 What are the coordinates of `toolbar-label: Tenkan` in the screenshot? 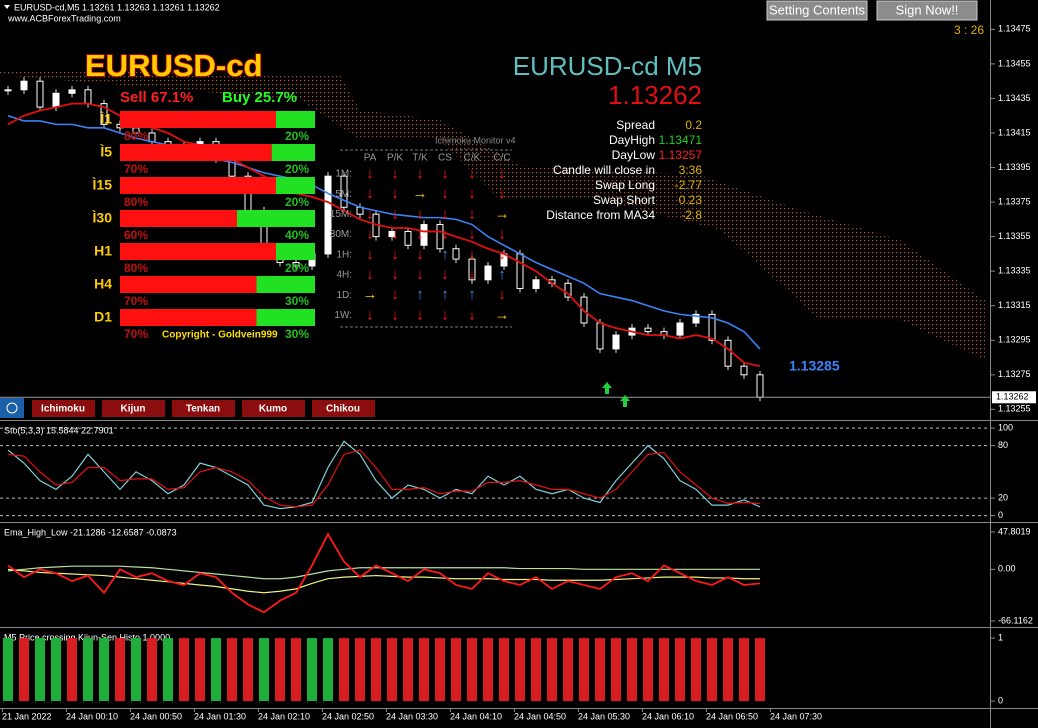 It's located at (203, 409).